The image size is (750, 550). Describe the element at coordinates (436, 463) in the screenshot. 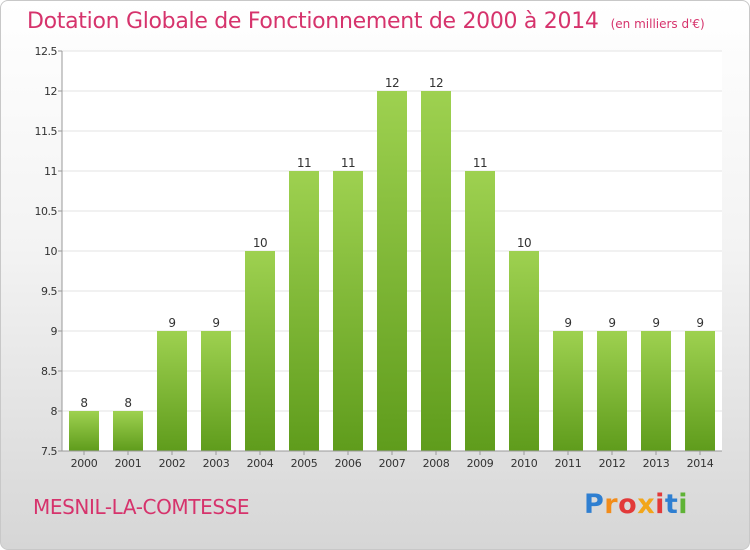

I see `x-tick-label: 2008` at that location.